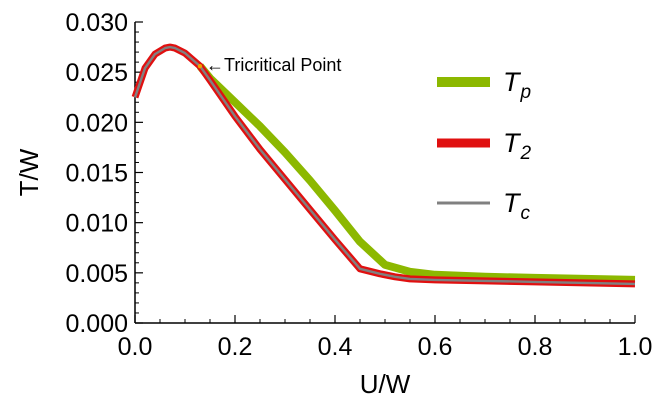 This screenshot has height=414, width=672. What do you see at coordinates (96, 324) in the screenshot?
I see `y-tick-label: 0.000` at bounding box center [96, 324].